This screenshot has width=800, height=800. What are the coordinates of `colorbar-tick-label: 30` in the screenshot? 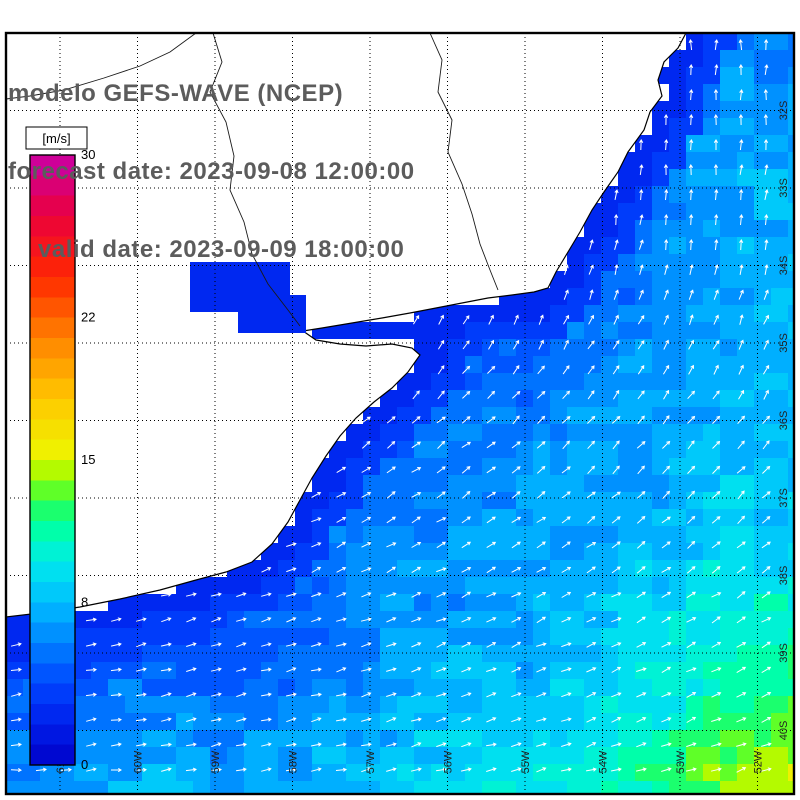 It's located at (88, 154).